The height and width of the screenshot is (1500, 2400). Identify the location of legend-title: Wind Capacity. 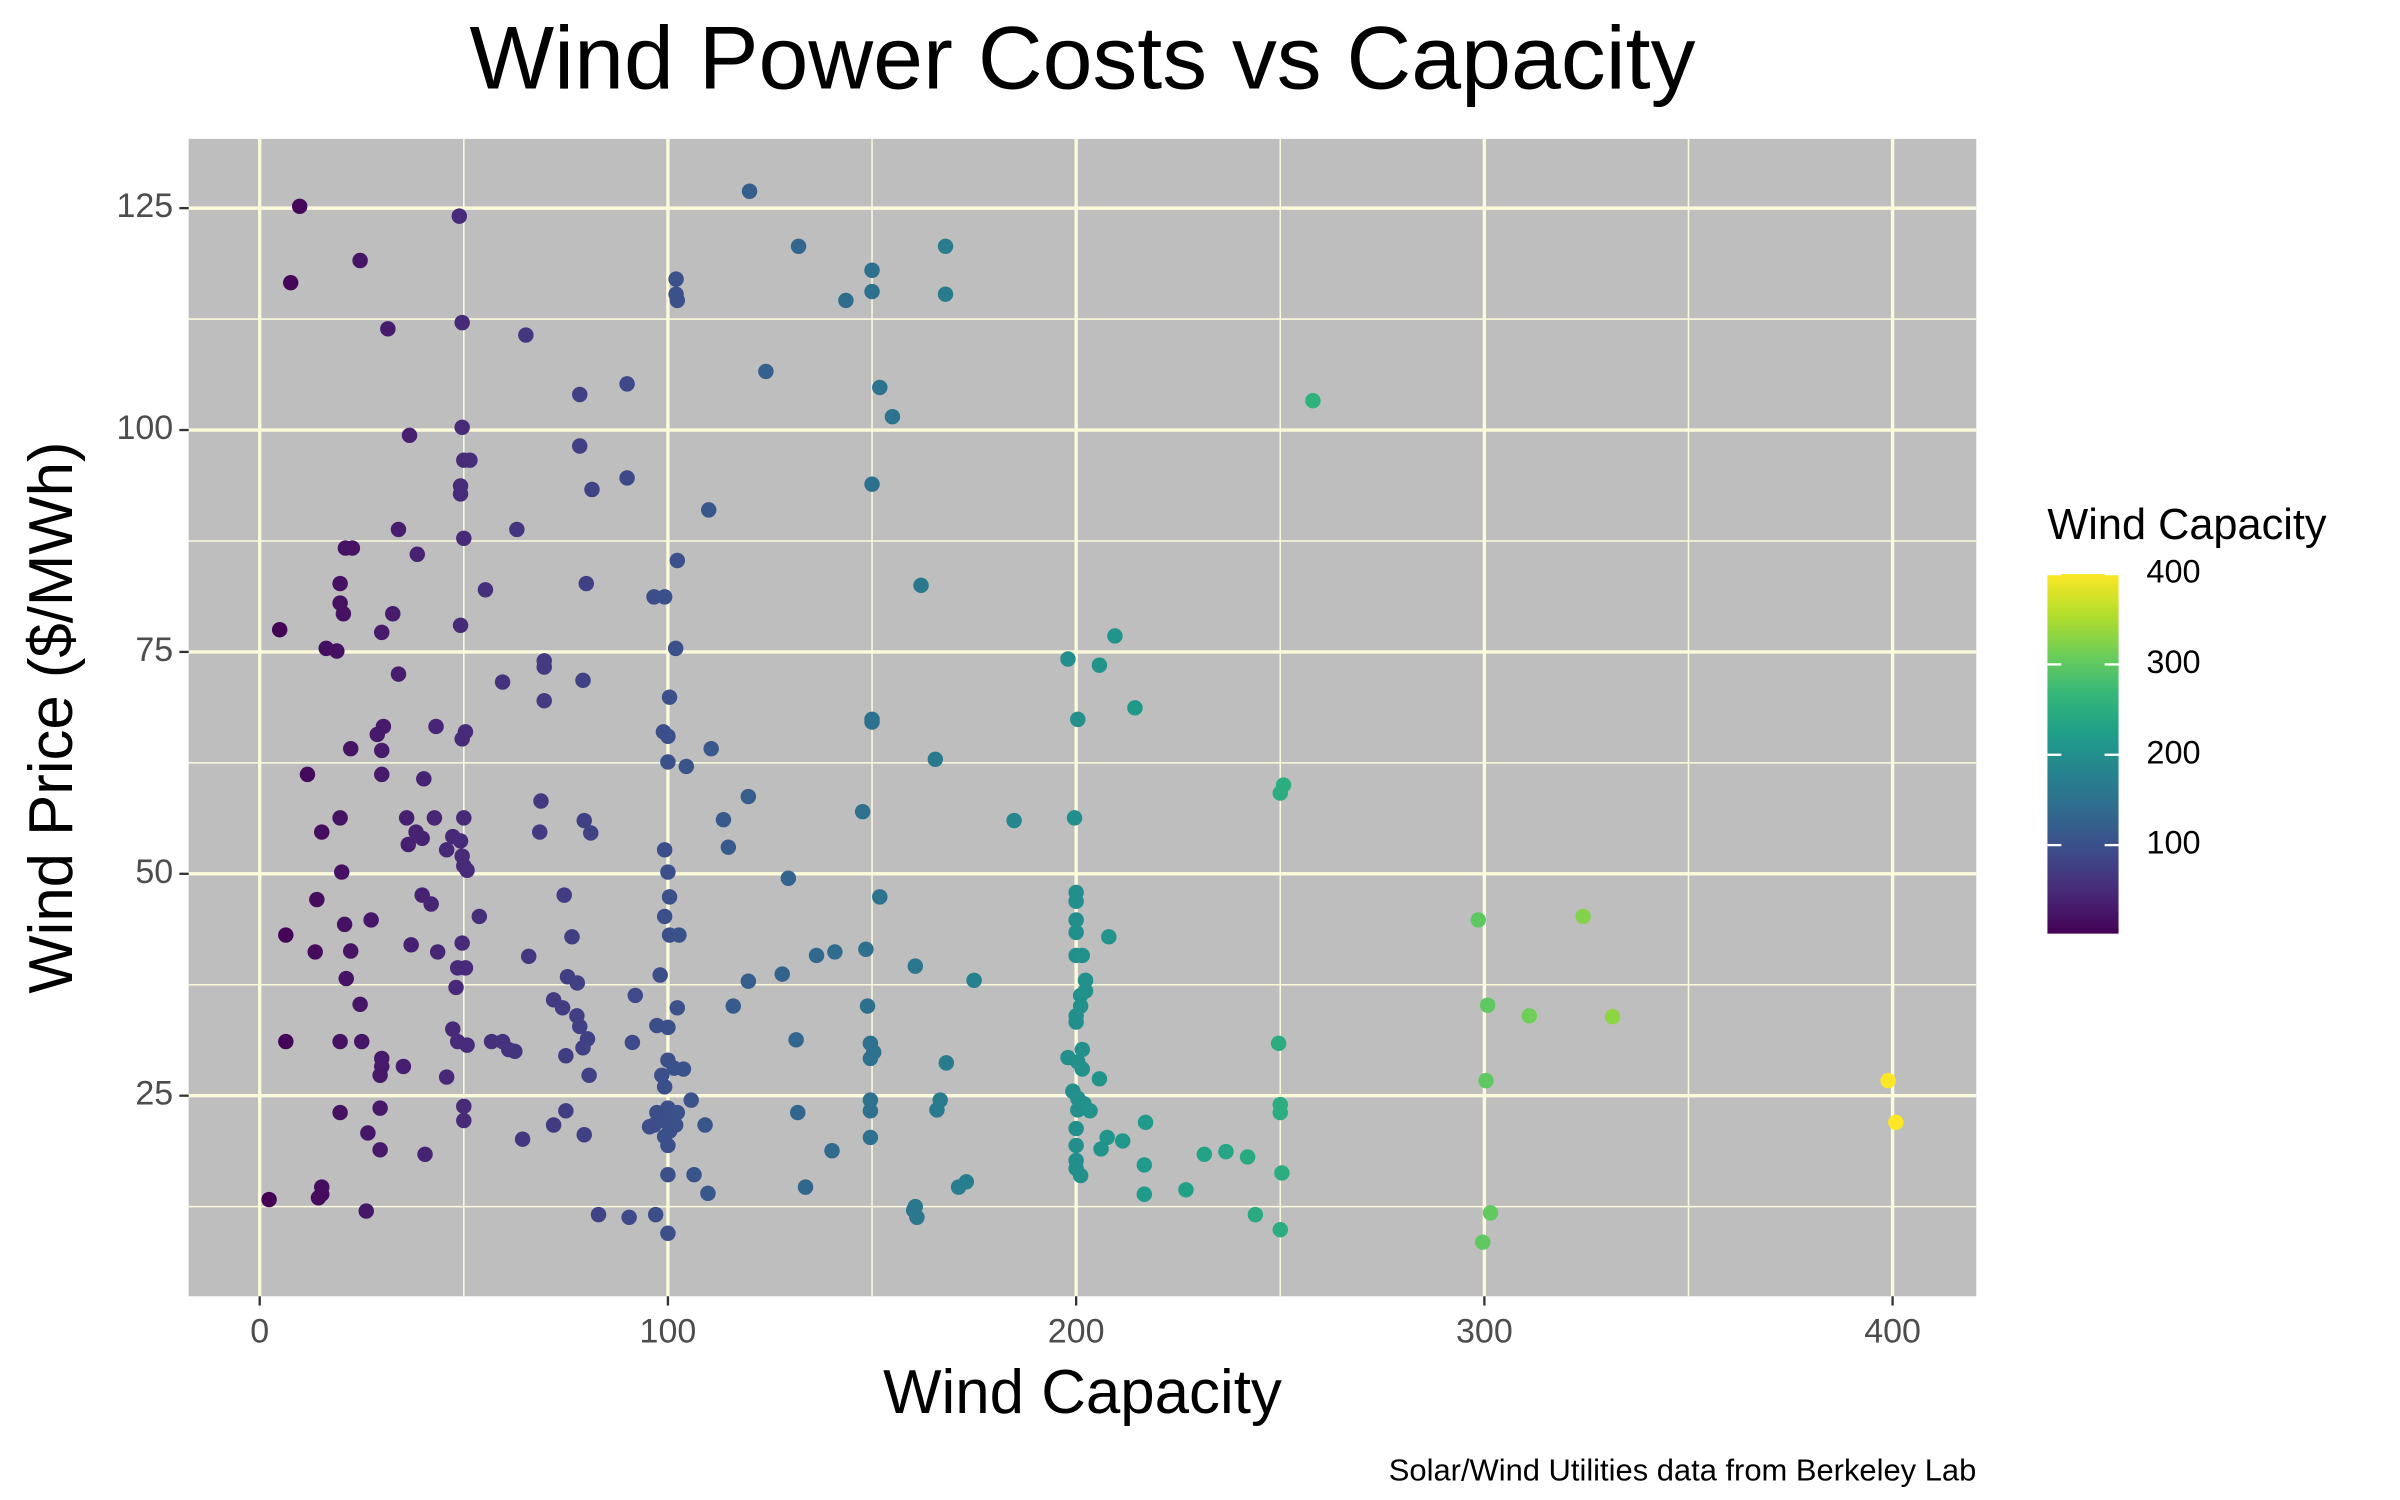
(2186, 525).